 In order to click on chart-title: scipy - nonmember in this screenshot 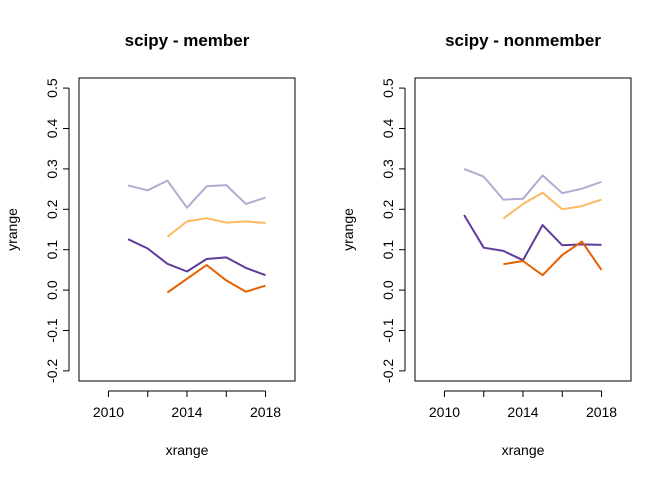, I will do `click(523, 40)`.